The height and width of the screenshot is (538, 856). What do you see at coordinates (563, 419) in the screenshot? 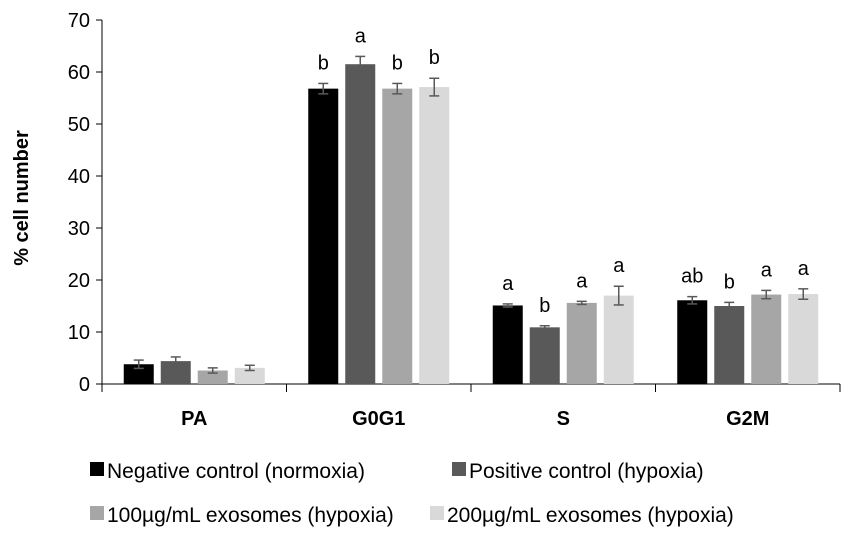
I see `x-category-label: S` at bounding box center [563, 419].